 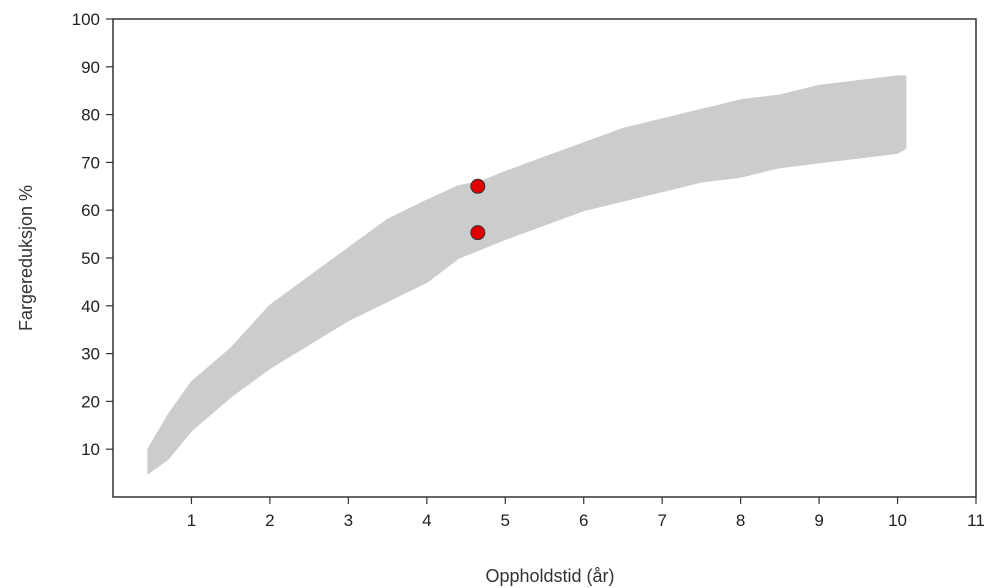 What do you see at coordinates (90, 306) in the screenshot?
I see `y-tick-label: 40` at bounding box center [90, 306].